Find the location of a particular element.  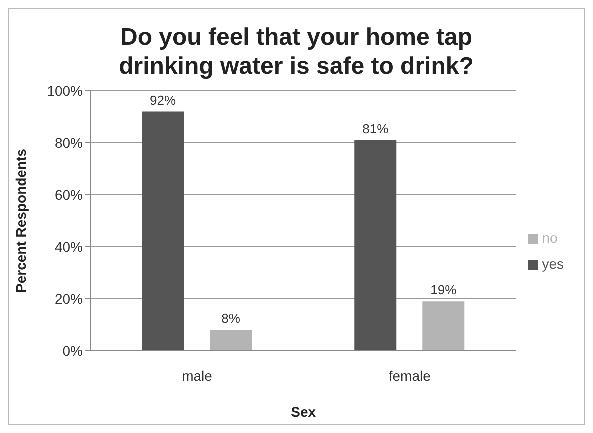

y-tick-label: 100% is located at coordinates (65, 90).